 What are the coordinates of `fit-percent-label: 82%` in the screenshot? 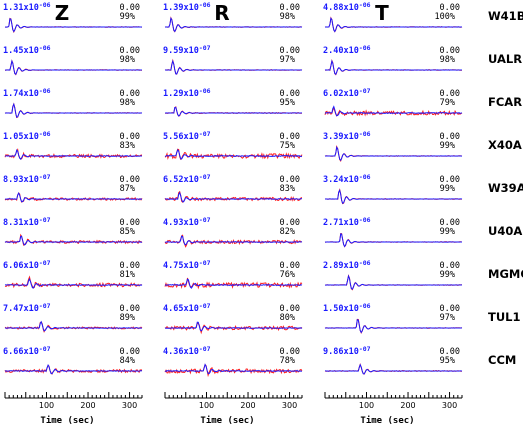 It's located at (287, 232).